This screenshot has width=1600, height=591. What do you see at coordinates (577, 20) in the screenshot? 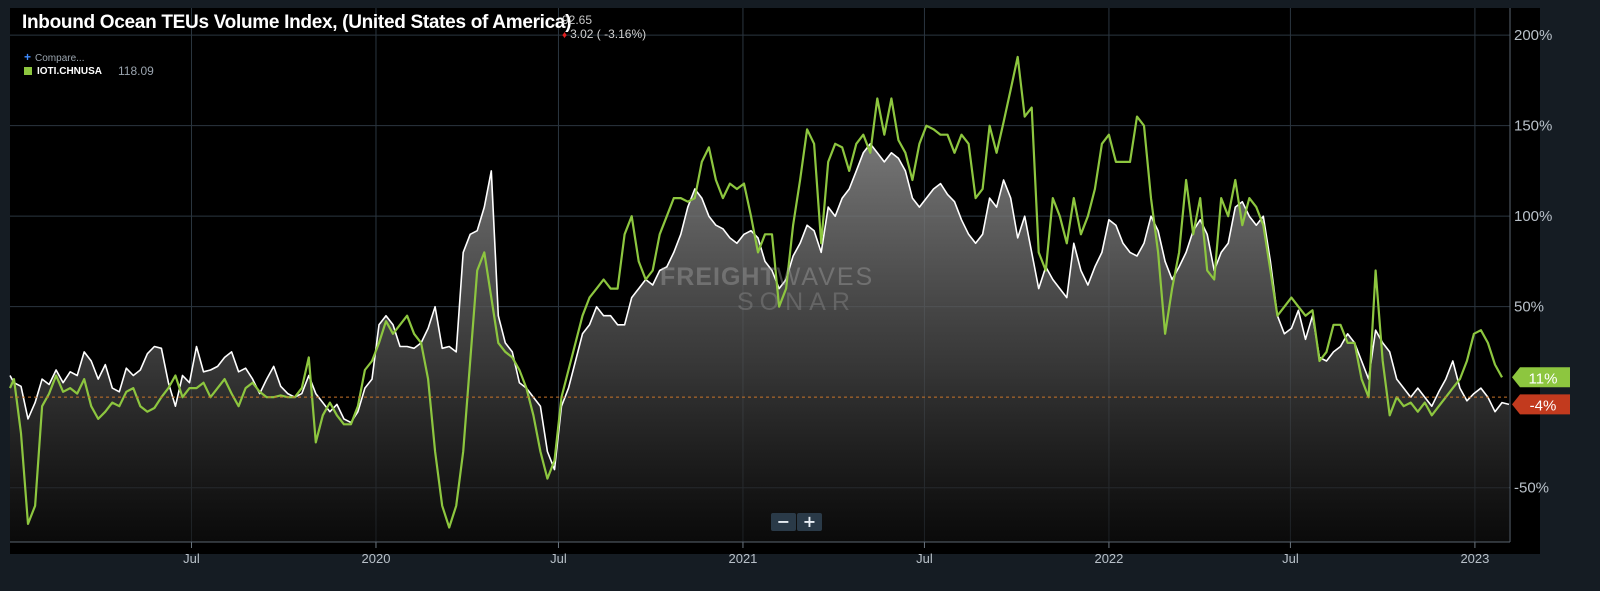
I see `last-value: 92.65` at bounding box center [577, 20].